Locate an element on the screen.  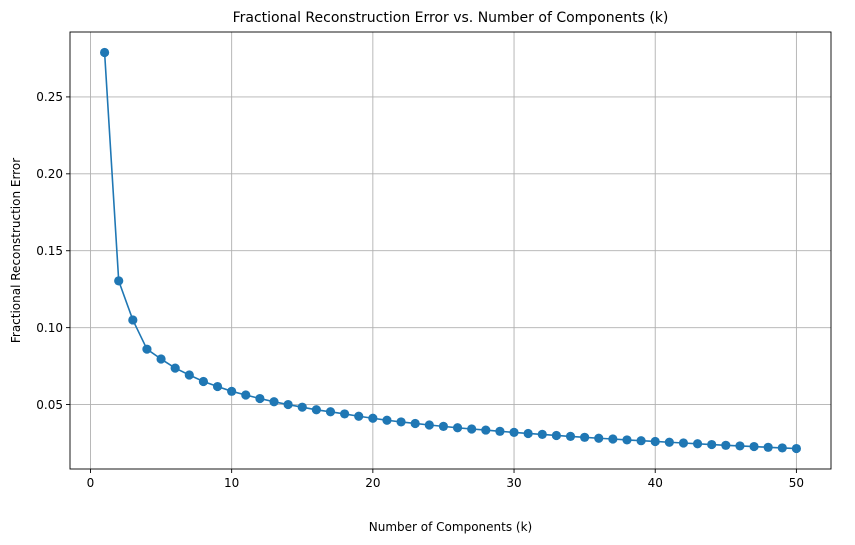
y-tick-label: 0.20 is located at coordinates (49, 174).